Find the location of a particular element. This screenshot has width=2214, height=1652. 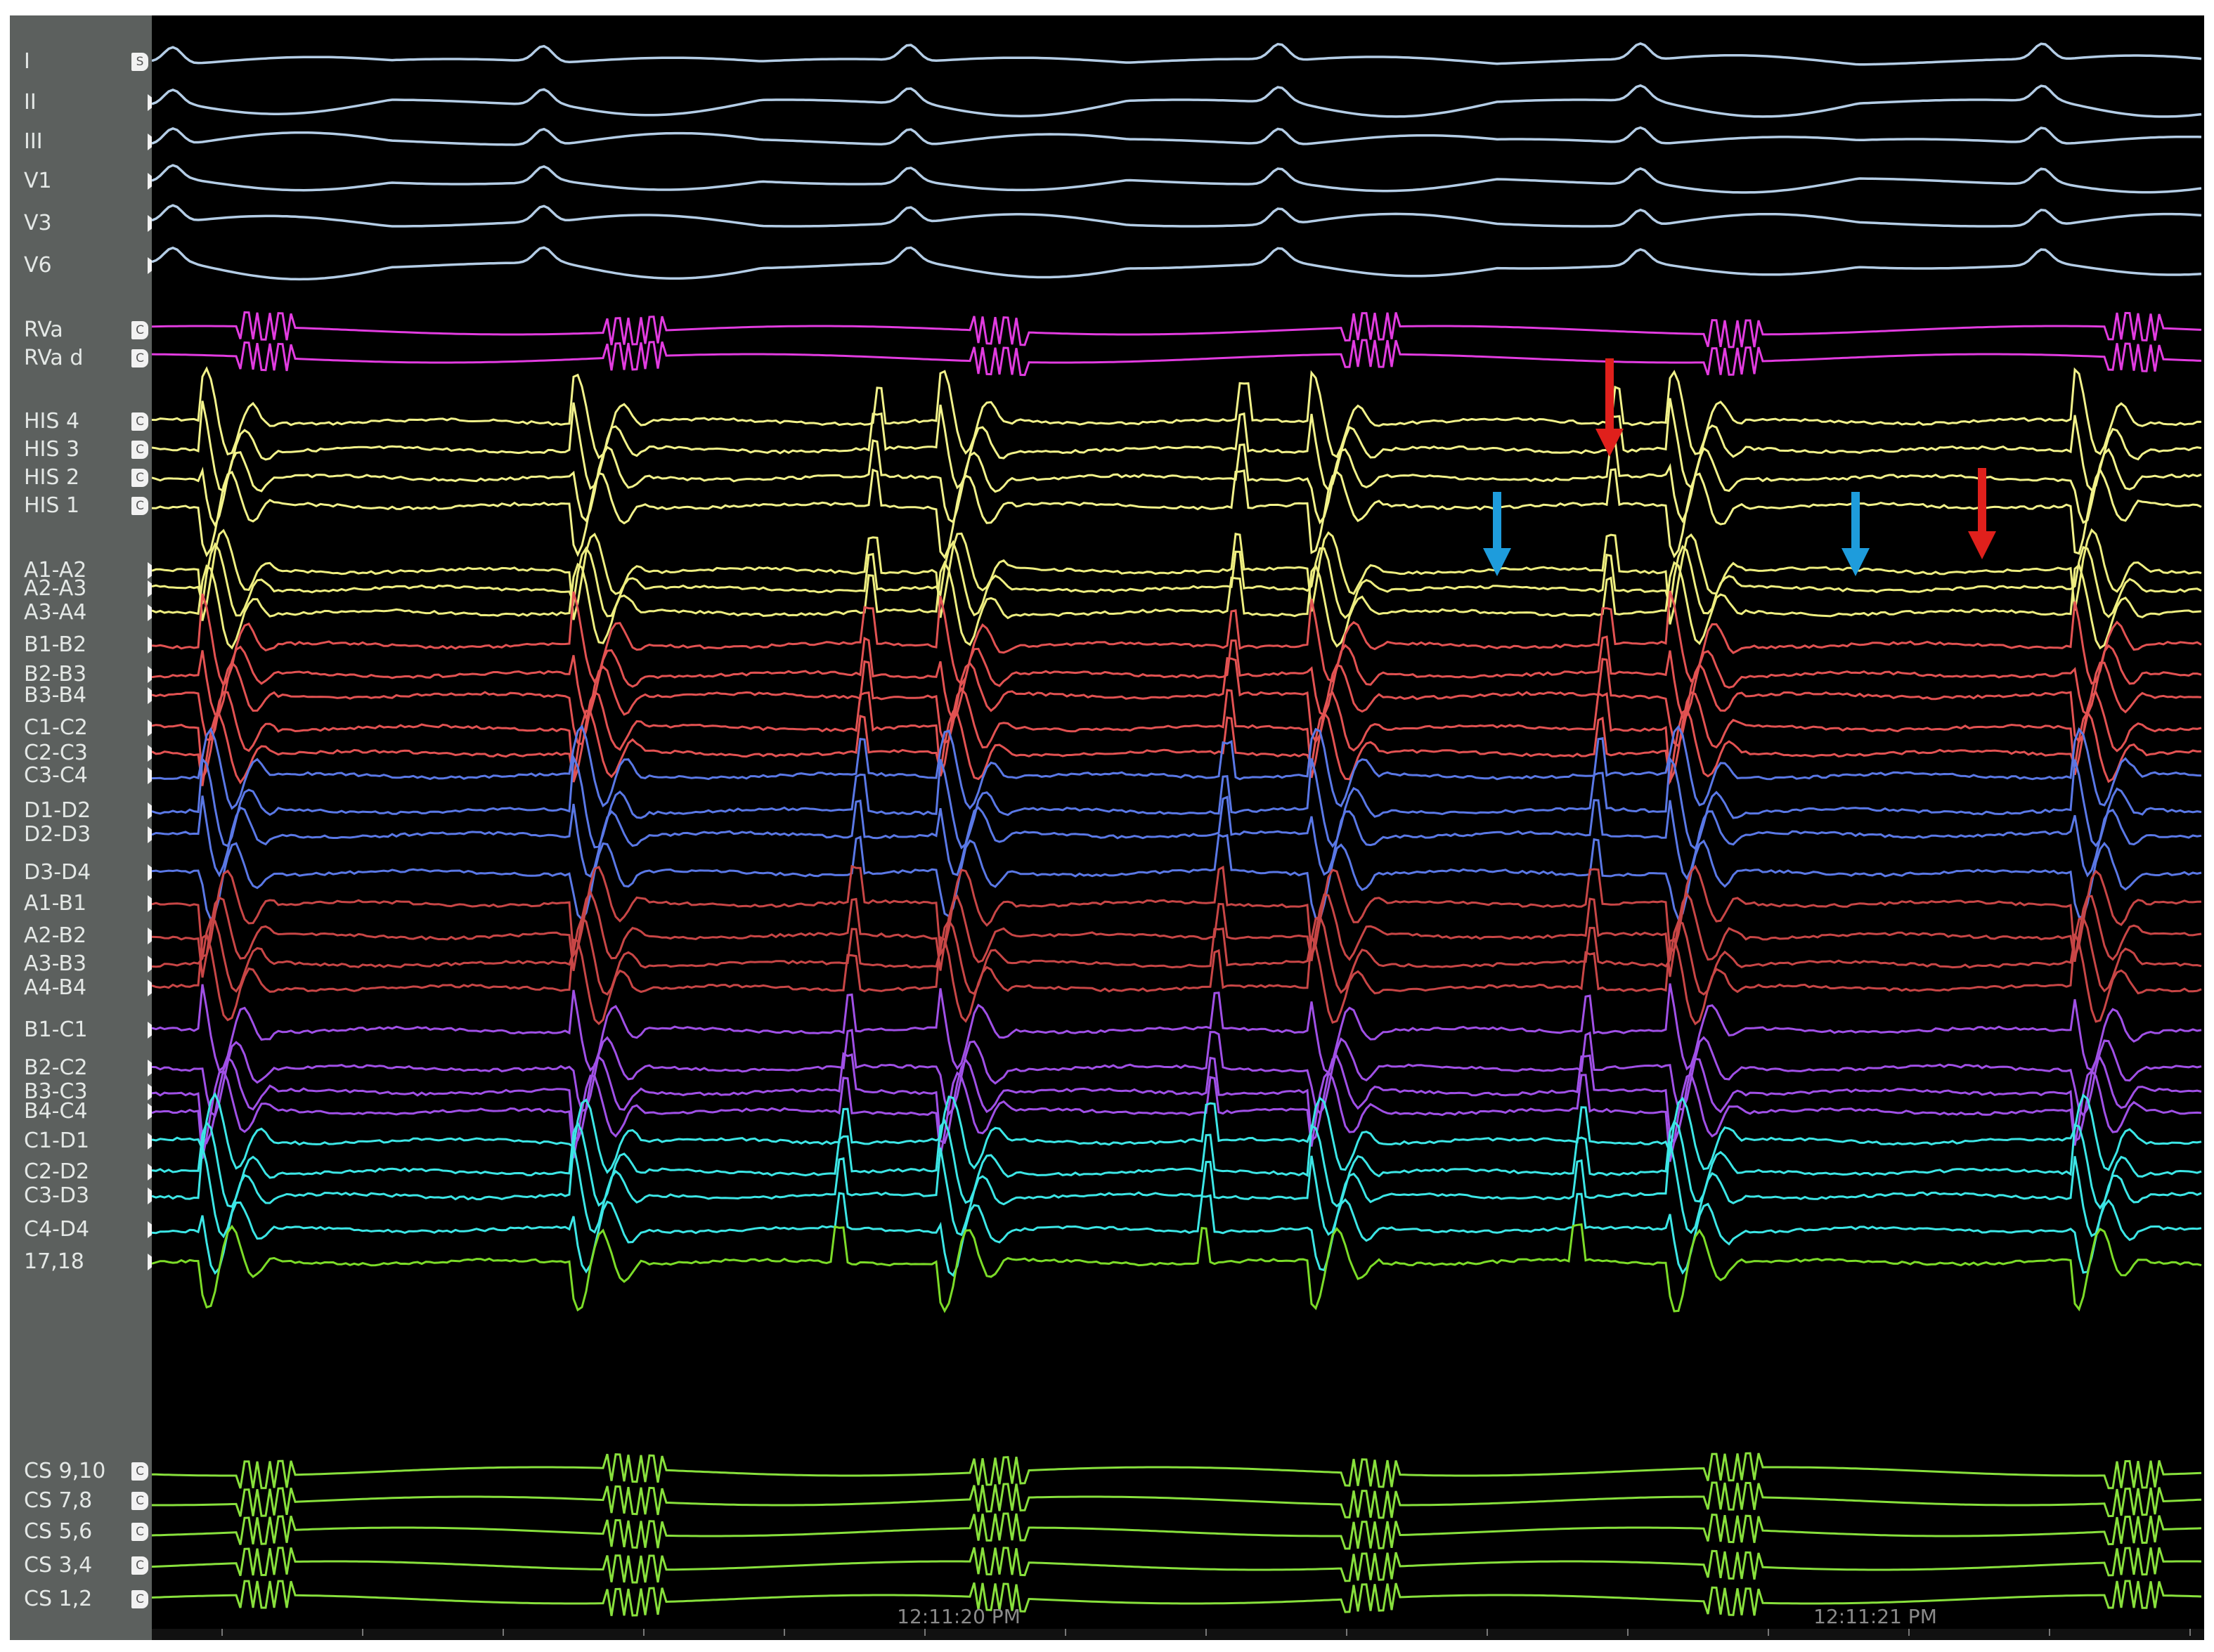

blue-arrow-1-icon is located at coordinates (1497, 534).